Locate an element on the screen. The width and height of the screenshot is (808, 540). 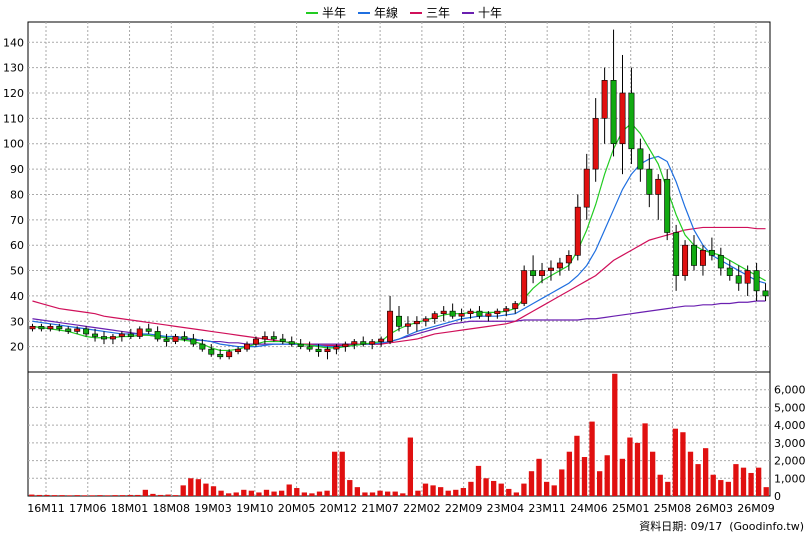
time-tick-label: 24M06 is located at coordinates (589, 508).